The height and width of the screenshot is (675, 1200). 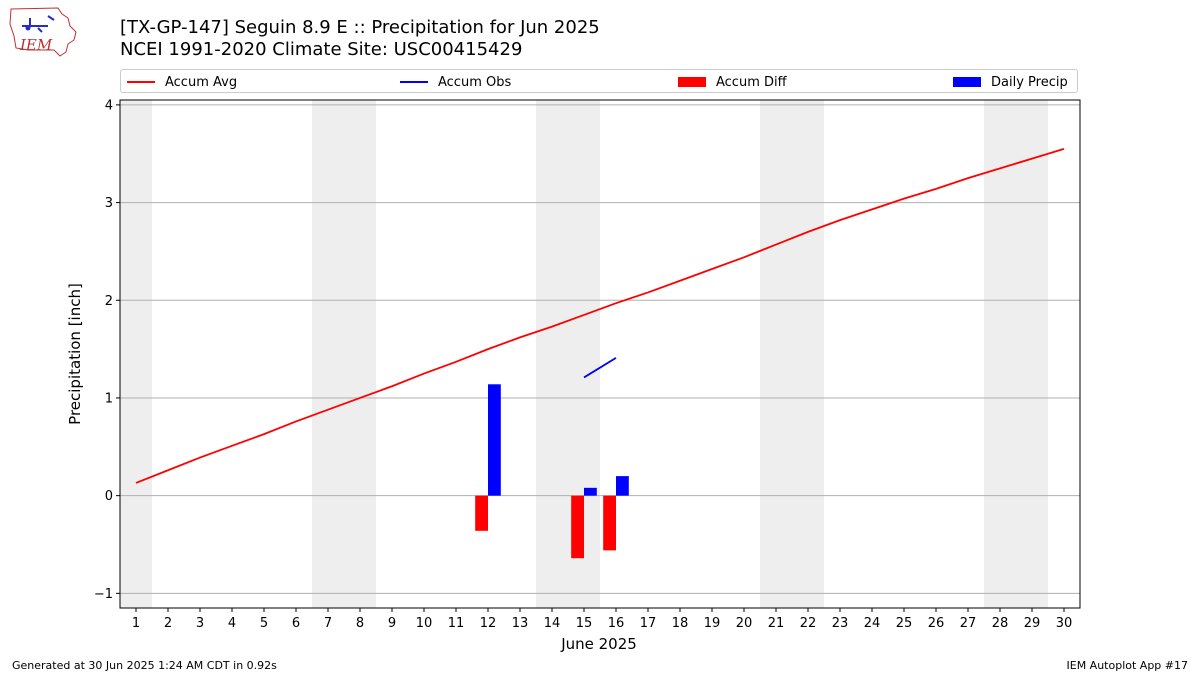 What do you see at coordinates (232, 623) in the screenshot?
I see `x-tick-label: 4` at bounding box center [232, 623].